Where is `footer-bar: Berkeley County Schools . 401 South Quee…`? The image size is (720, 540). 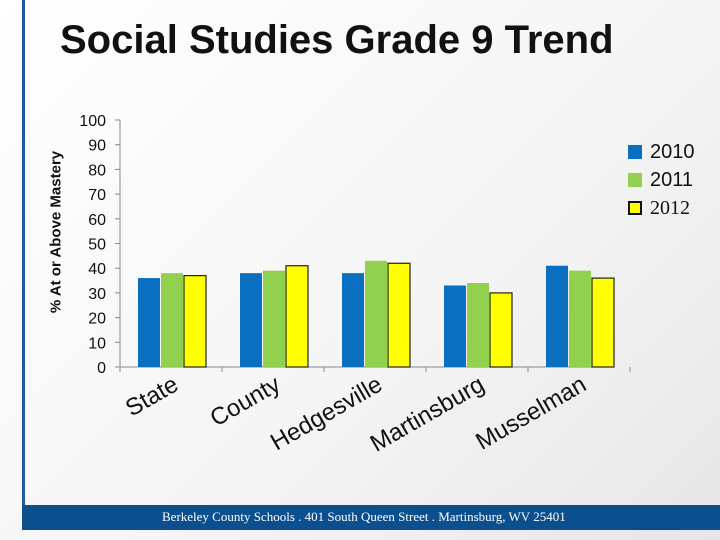 footer-bar: Berkeley County Schools . 401 South Quee… is located at coordinates (371, 517).